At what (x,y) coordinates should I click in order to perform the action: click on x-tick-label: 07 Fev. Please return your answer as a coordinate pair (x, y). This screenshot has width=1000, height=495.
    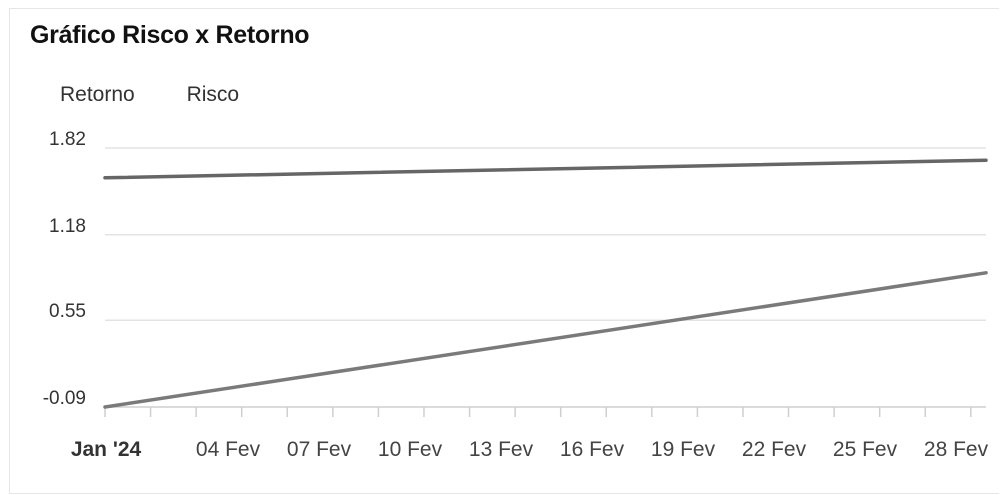
    Looking at the image, I should click on (319, 449).